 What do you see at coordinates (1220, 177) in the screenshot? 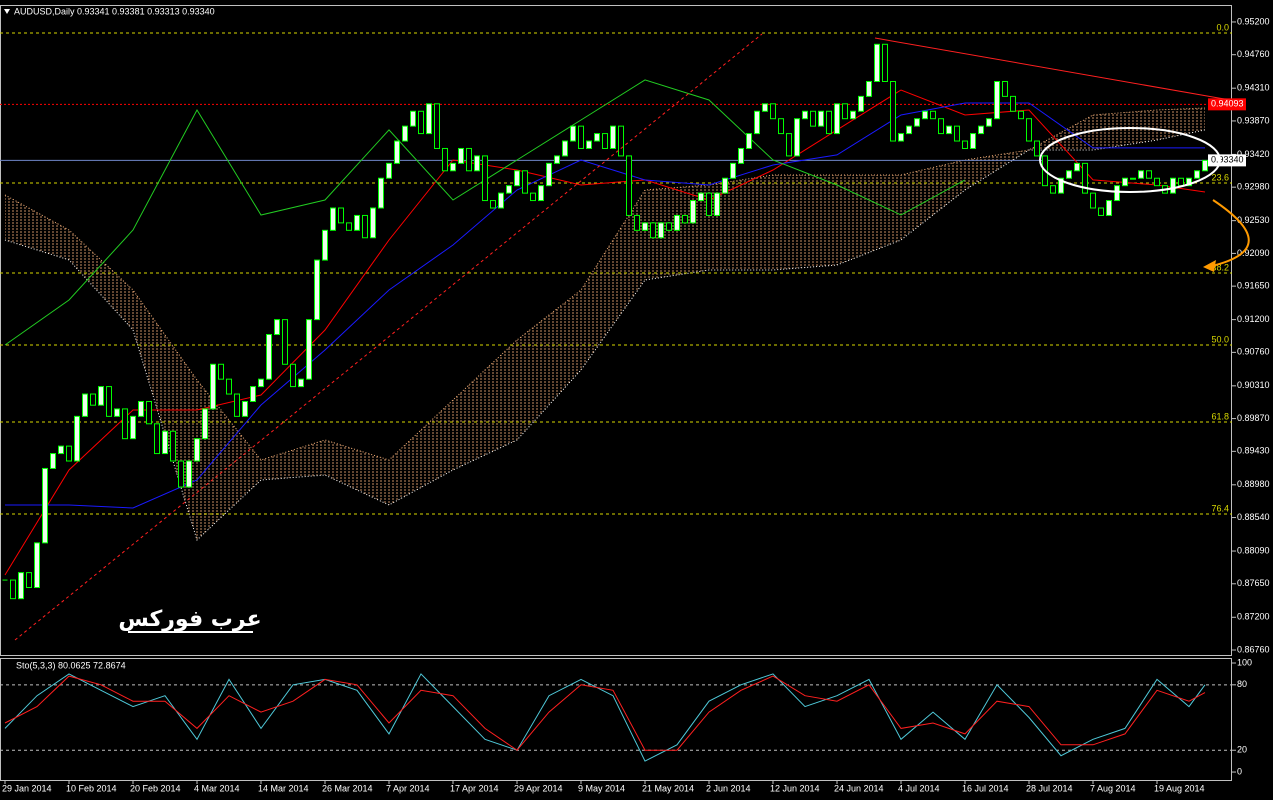
I see `fib-label: 23.6` at bounding box center [1220, 177].